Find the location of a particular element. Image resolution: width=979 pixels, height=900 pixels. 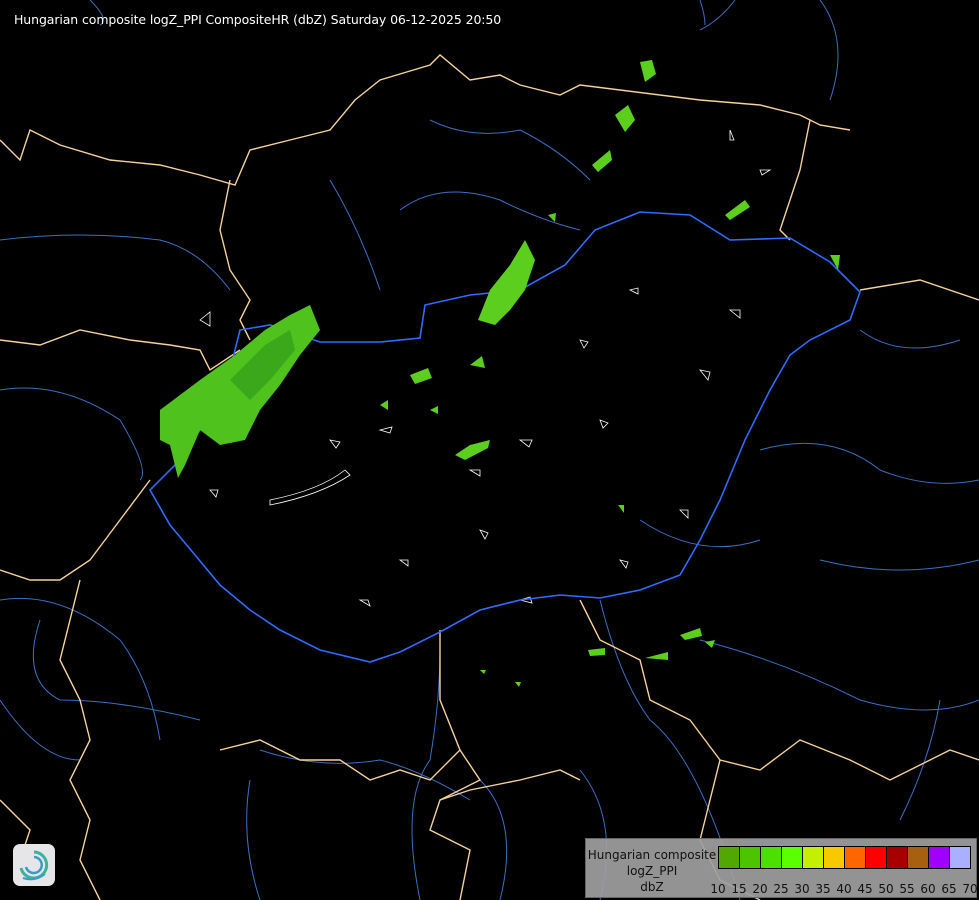

legend-tick-label: 20 is located at coordinates (760, 889).